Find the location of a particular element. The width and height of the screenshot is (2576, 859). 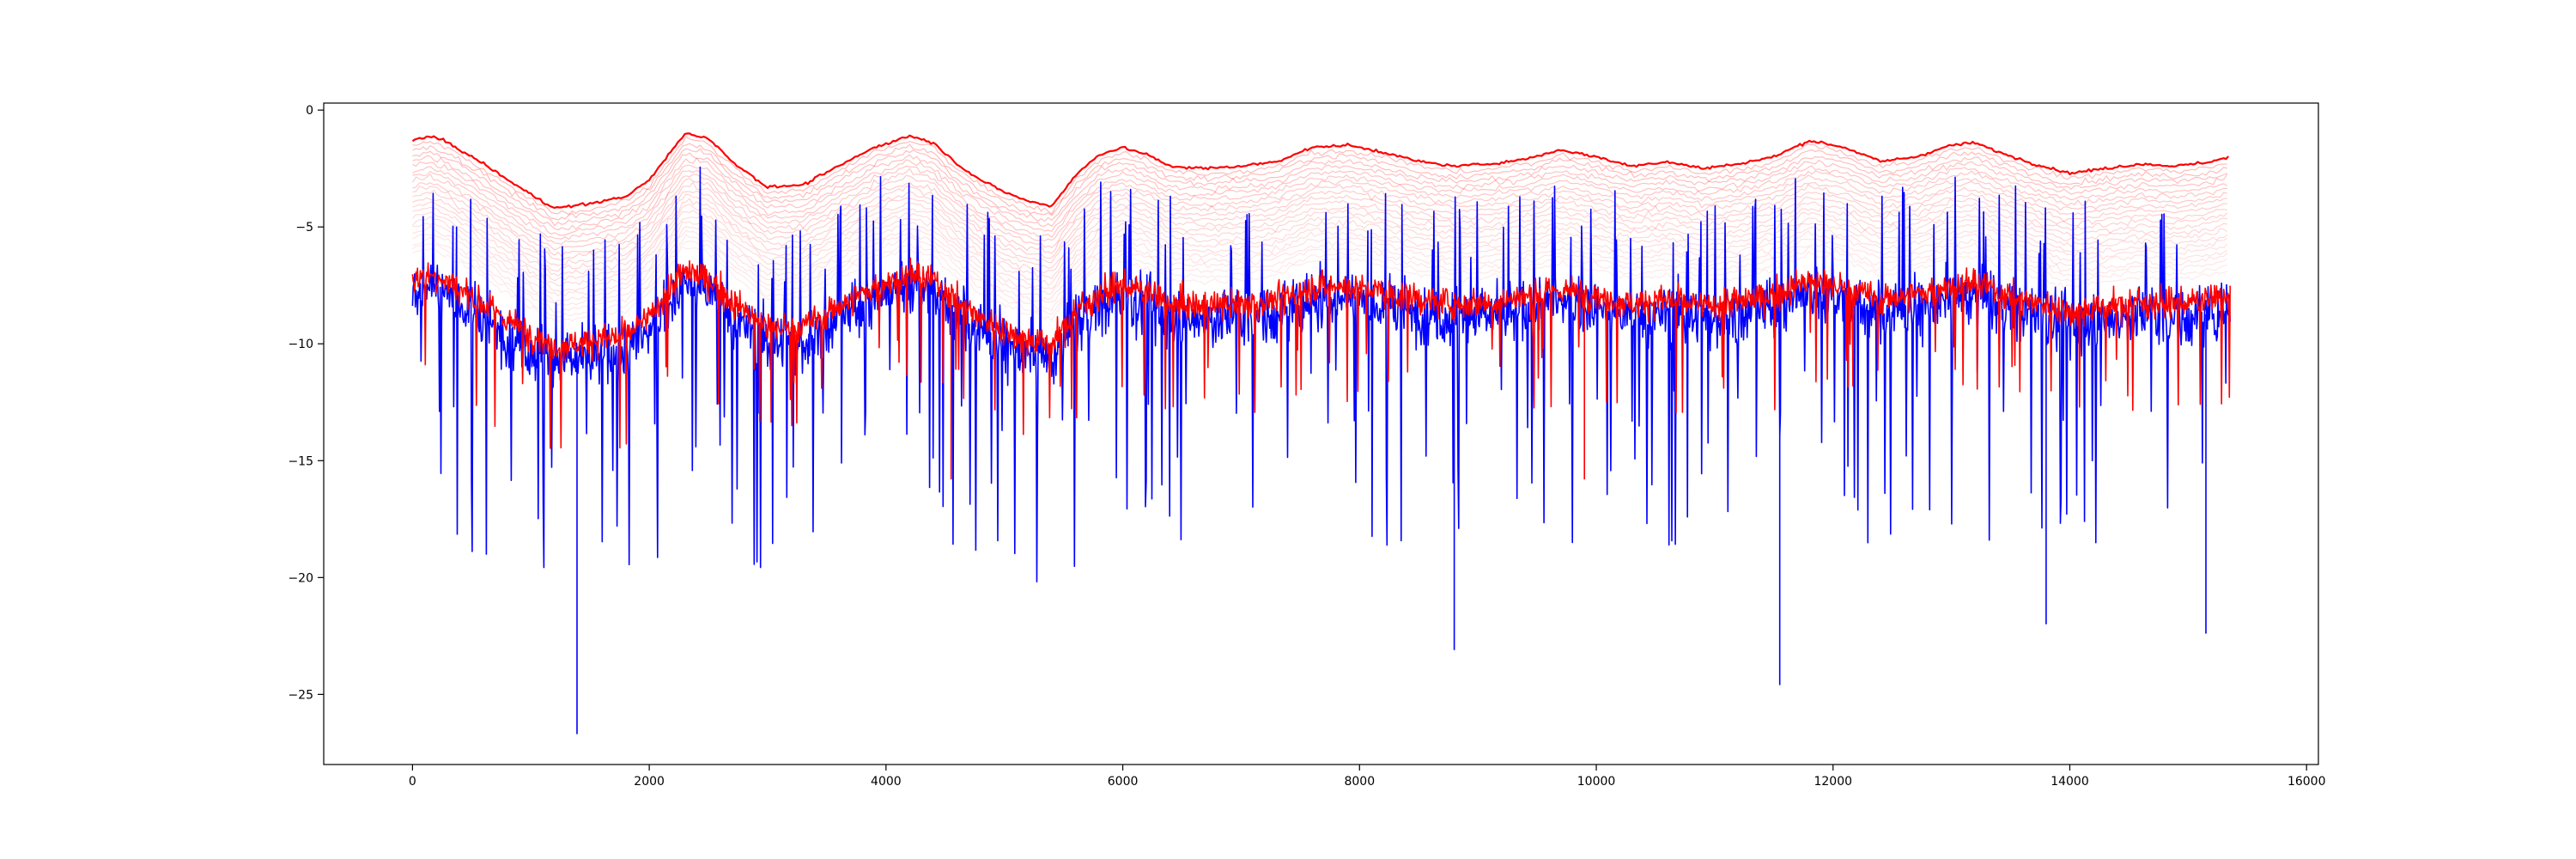

x-tick-label: 16000 is located at coordinates (2306, 782).